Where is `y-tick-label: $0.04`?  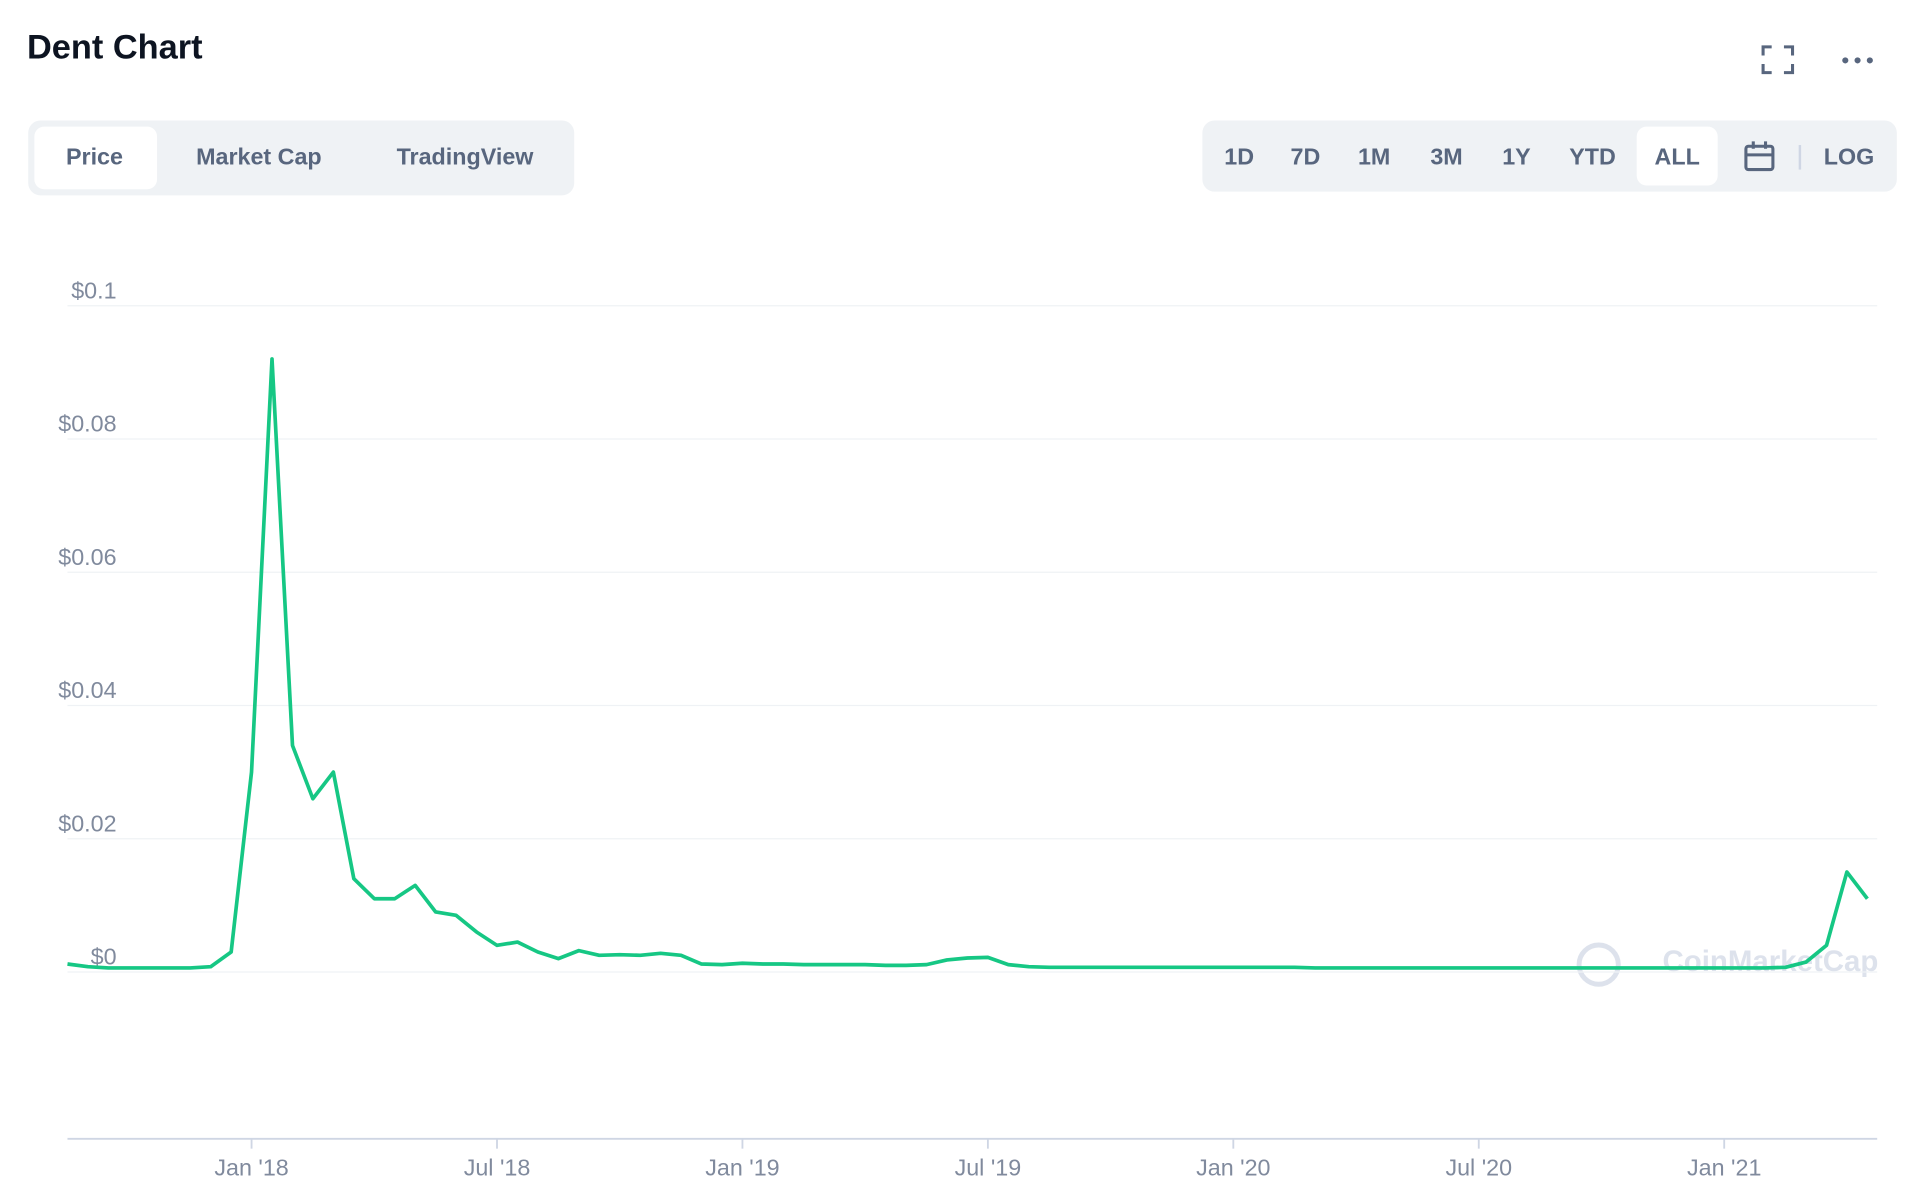
y-tick-label: $0.04 is located at coordinates (87, 690).